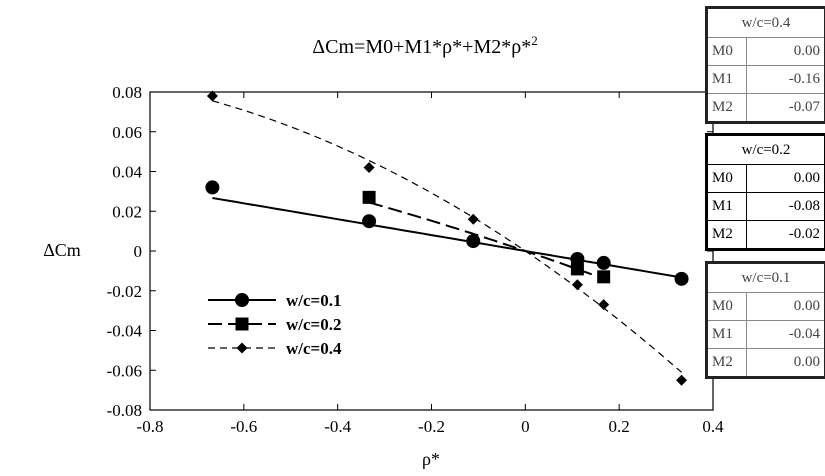 This screenshot has width=825, height=476. I want to click on x-tick-label: -0.4, so click(337, 426).